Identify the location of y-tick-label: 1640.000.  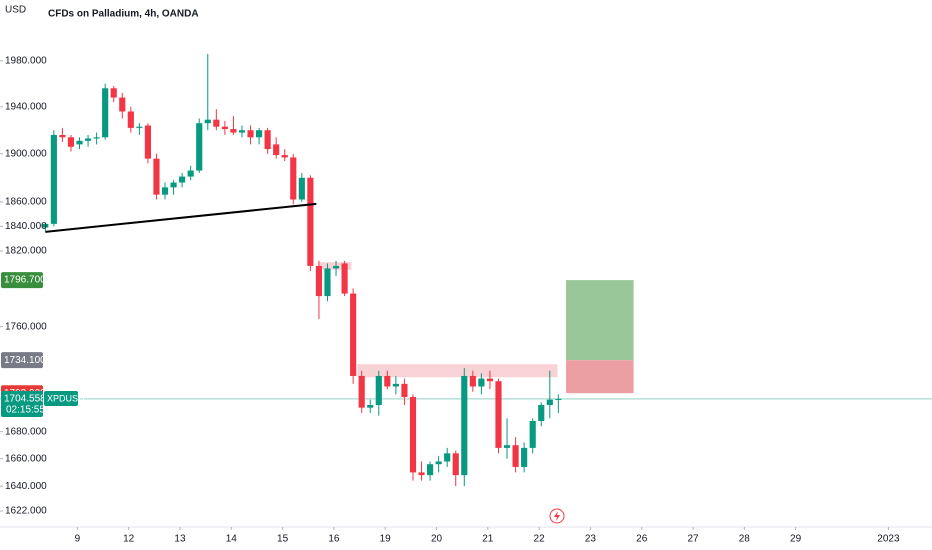
(26, 486).